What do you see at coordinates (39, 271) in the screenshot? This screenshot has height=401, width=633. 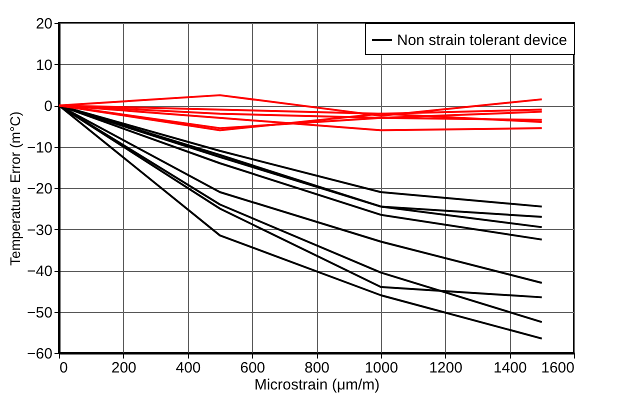 I see `y-tick-label: −40` at bounding box center [39, 271].